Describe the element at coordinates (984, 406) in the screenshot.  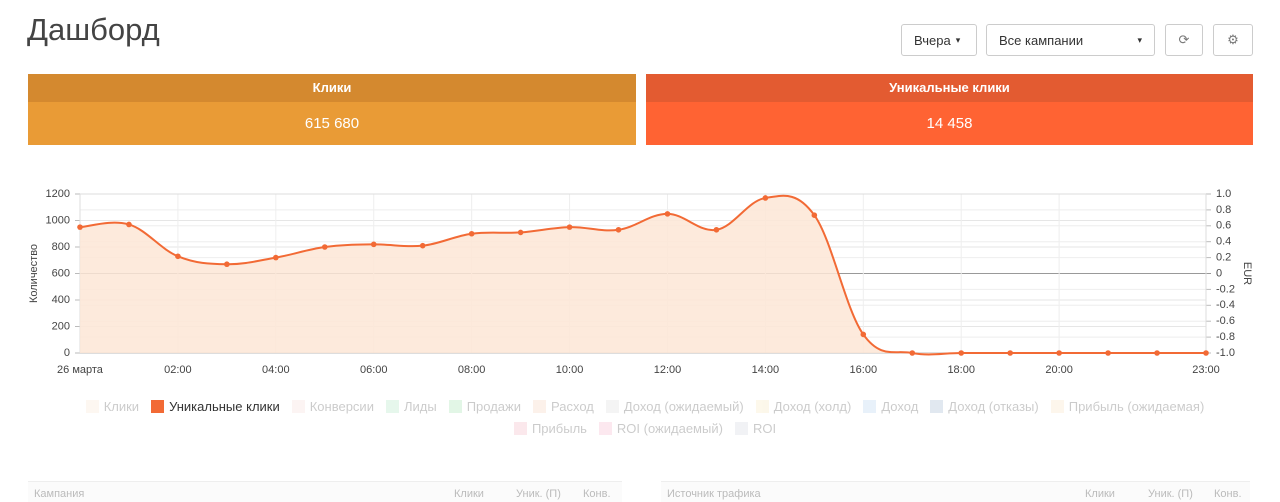
I see `legend-item: Доход (отказы)` at that location.